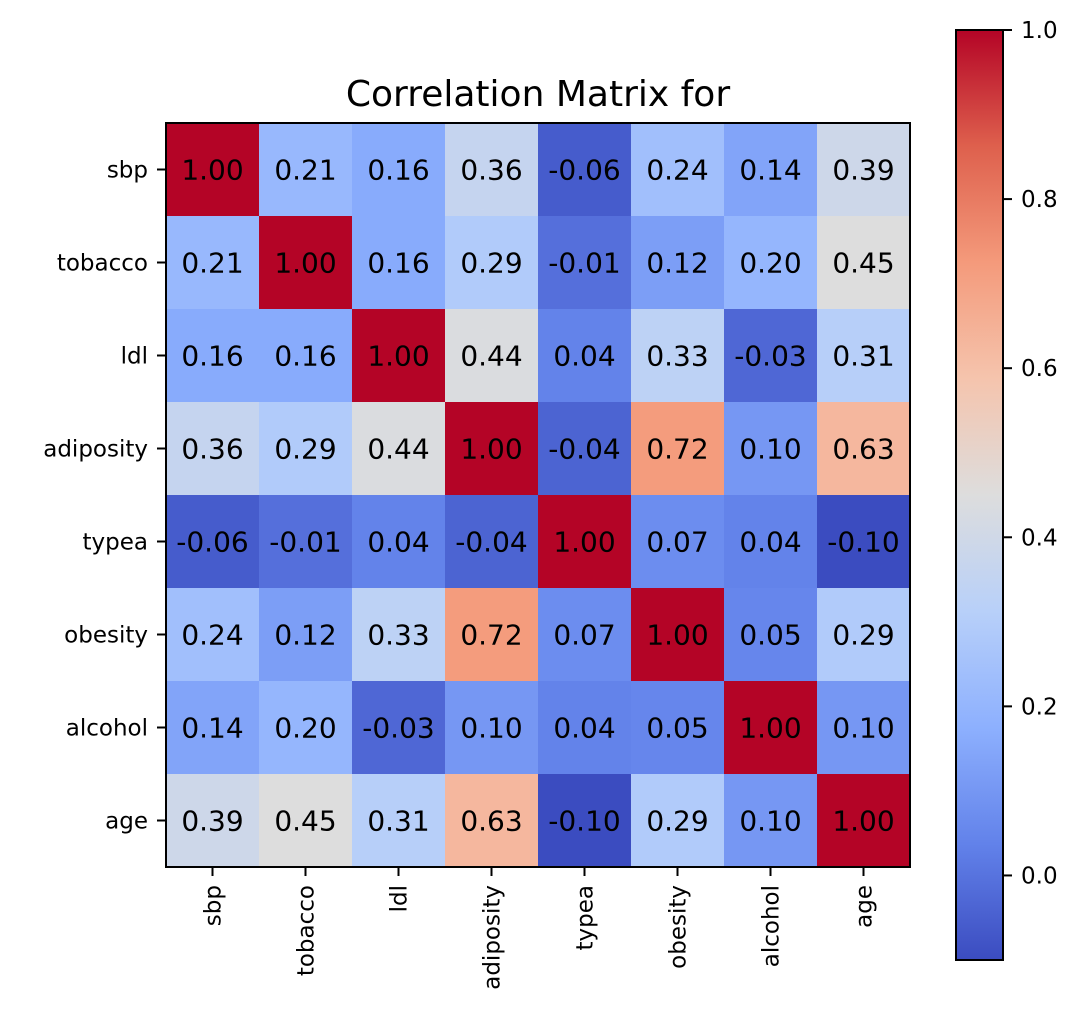 The height and width of the screenshot is (1033, 1086). I want to click on cell-value-label: 0.72, so click(491, 635).